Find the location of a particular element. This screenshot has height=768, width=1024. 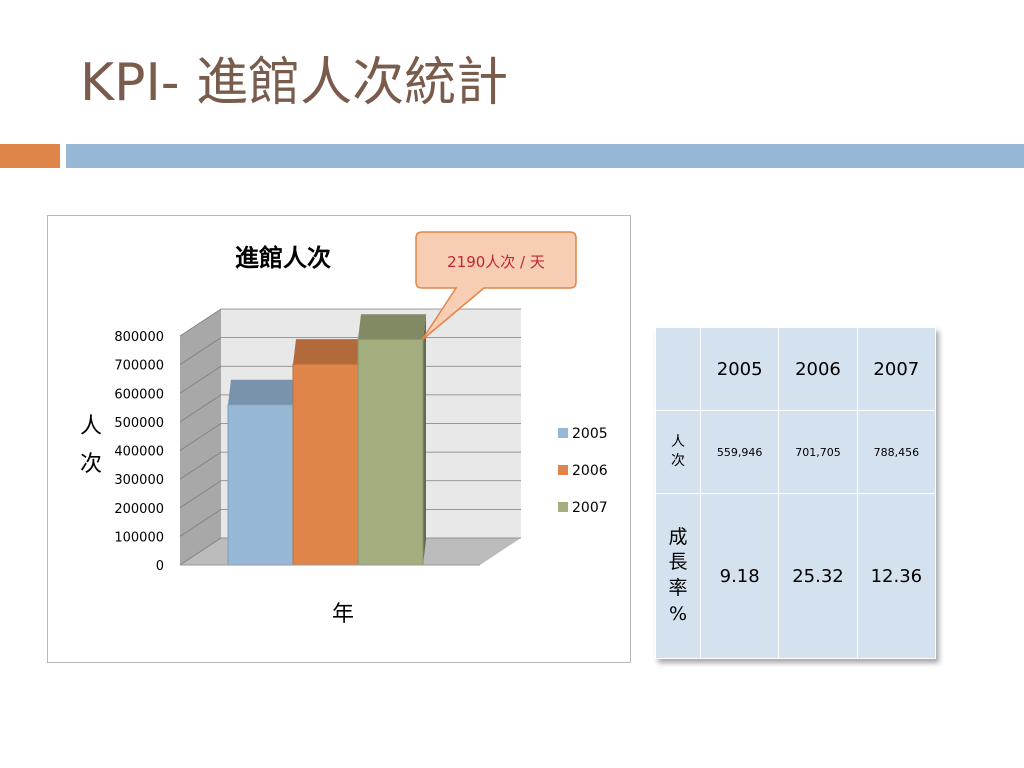

legend-label: 2005 is located at coordinates (590, 434).